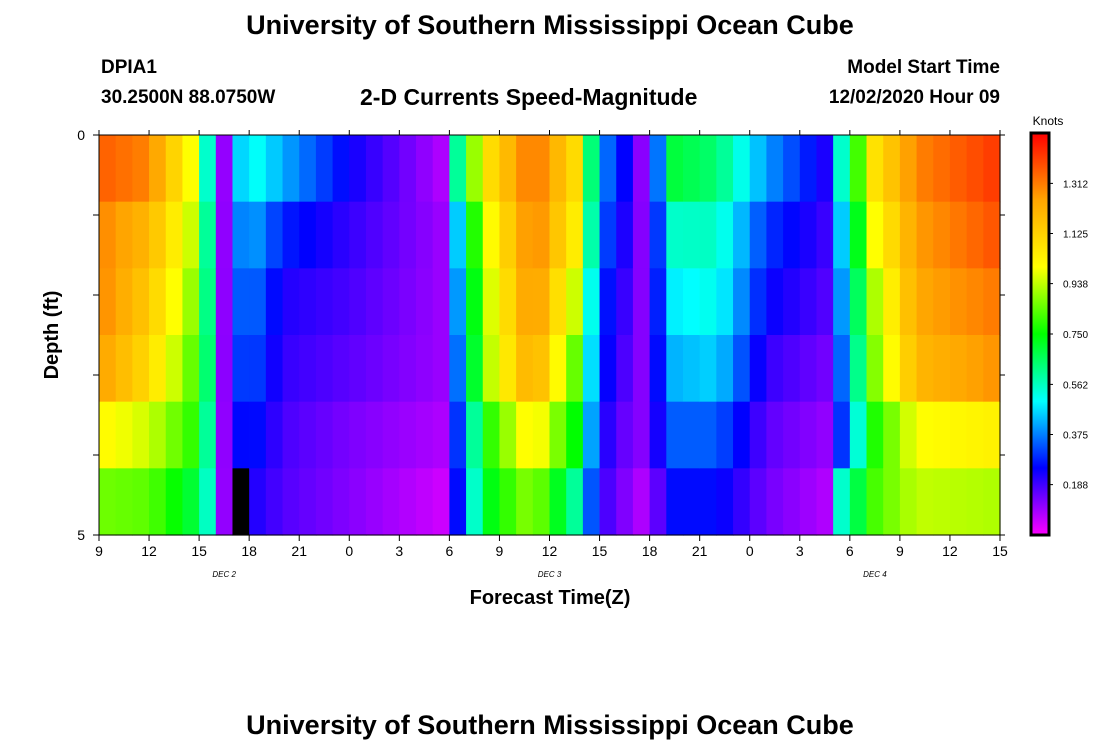 This screenshot has height=750, width=1100. I want to click on day-label: DEC 2, so click(224, 574).